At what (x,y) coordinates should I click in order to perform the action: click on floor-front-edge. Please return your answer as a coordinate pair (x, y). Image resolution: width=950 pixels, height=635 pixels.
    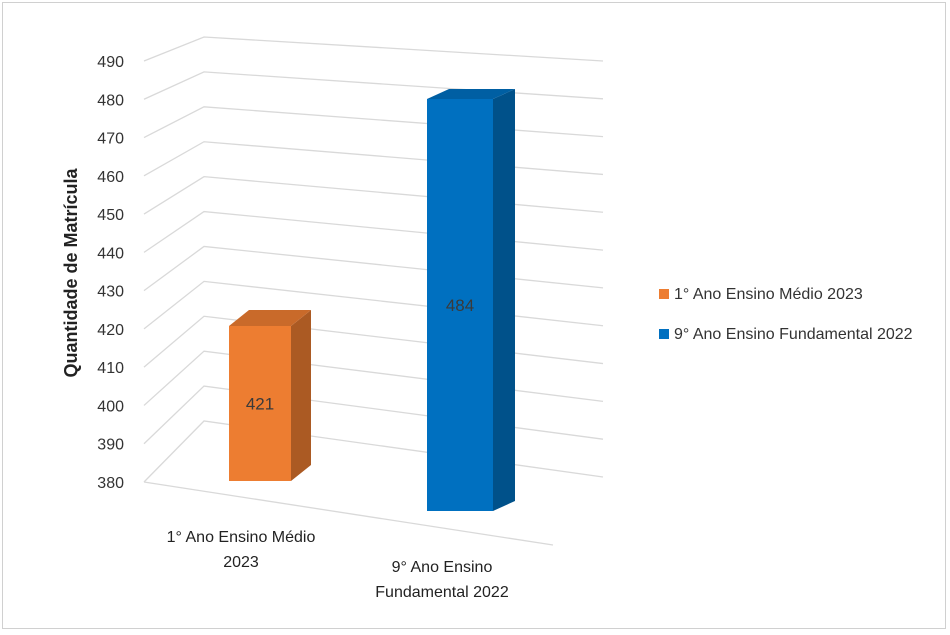
    Looking at the image, I should click on (348, 513).